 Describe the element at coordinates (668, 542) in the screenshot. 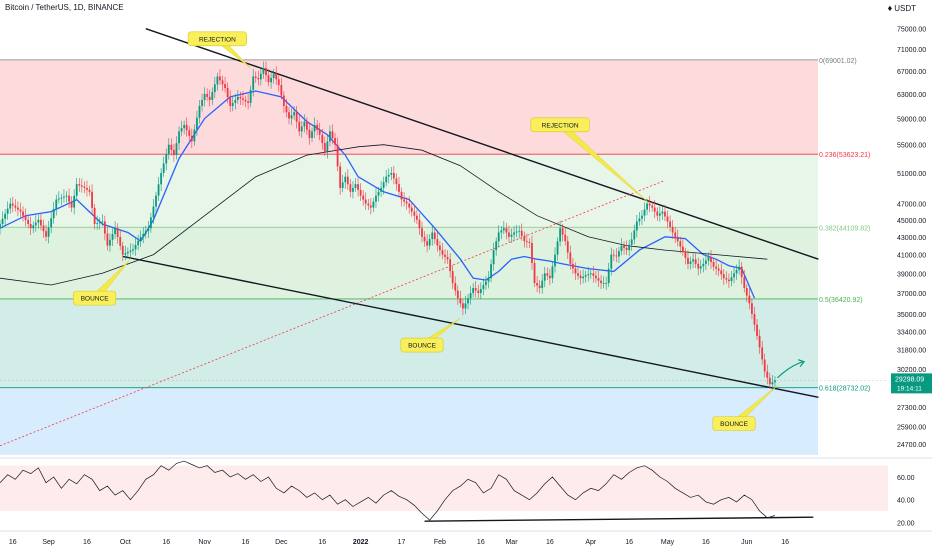

I see `time-tick-label: May` at that location.